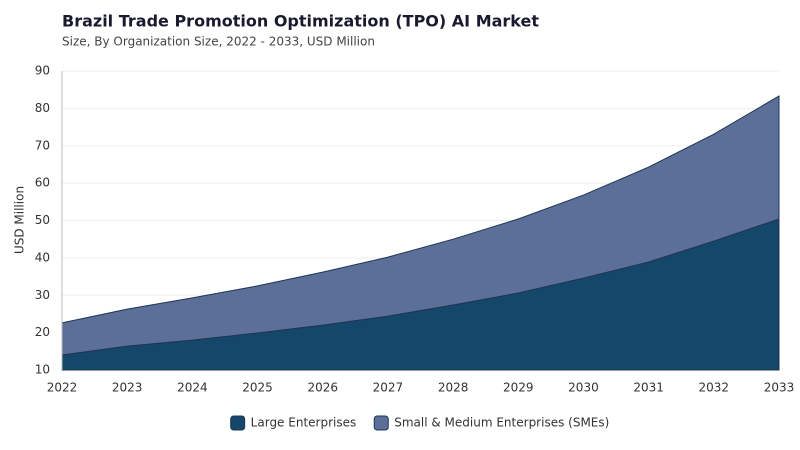 Image resolution: width=800 pixels, height=450 pixels. I want to click on legend-label: Small & Medium Enterprises (SMEs), so click(501, 423).